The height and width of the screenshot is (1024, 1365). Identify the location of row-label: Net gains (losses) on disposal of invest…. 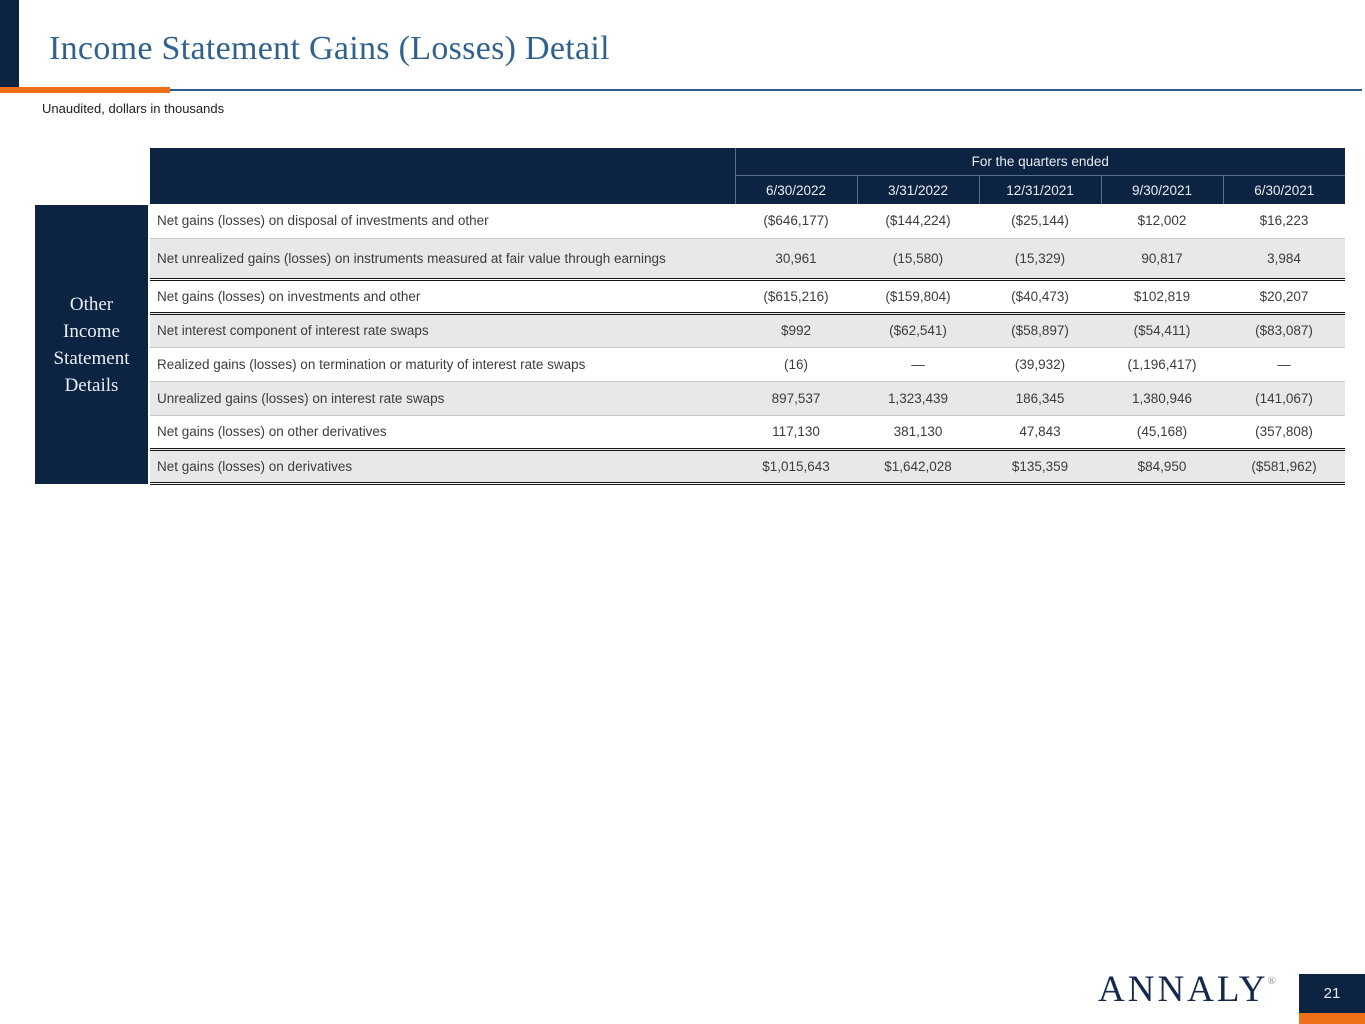
(442, 221).